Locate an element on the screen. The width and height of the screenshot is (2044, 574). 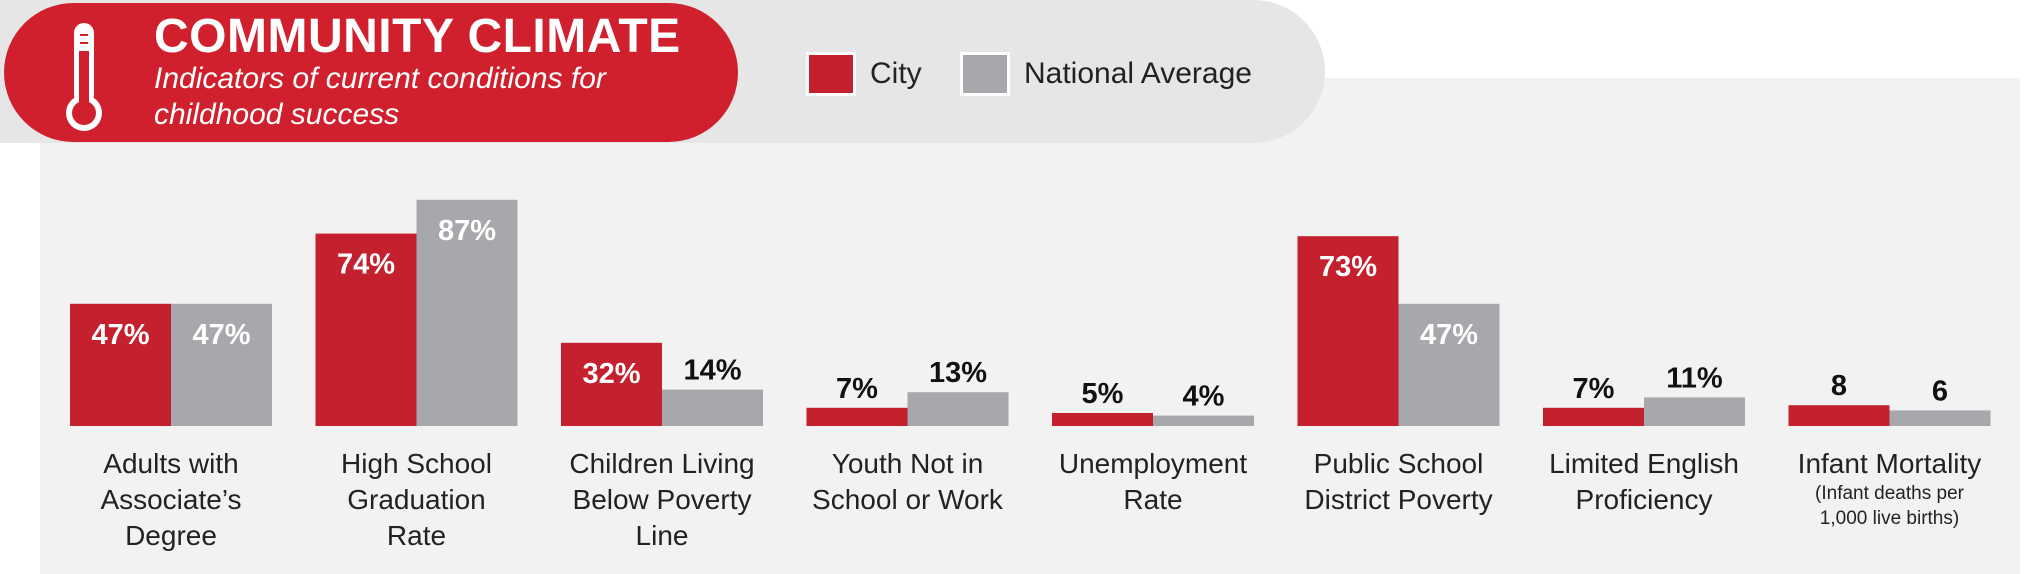
value-label-city-3: 7% is located at coordinates (857, 389).